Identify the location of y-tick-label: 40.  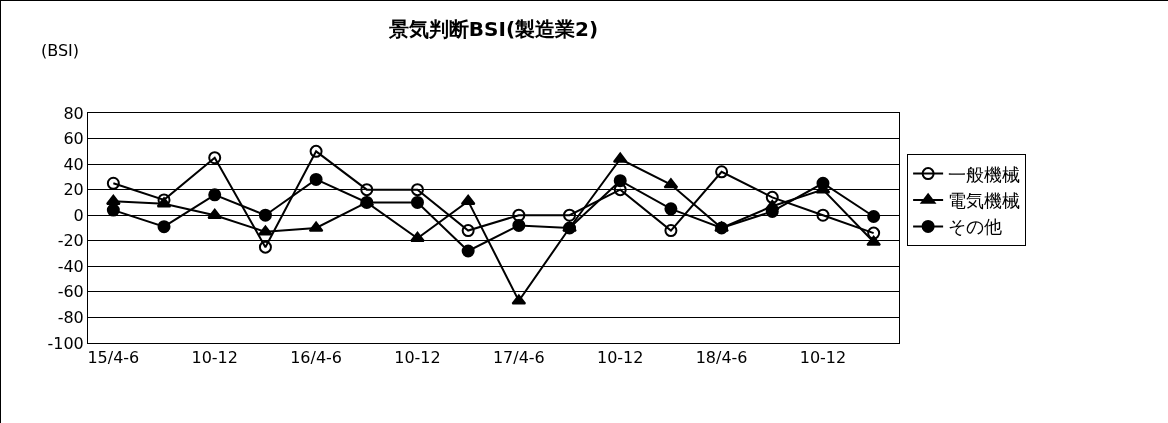
(73, 164).